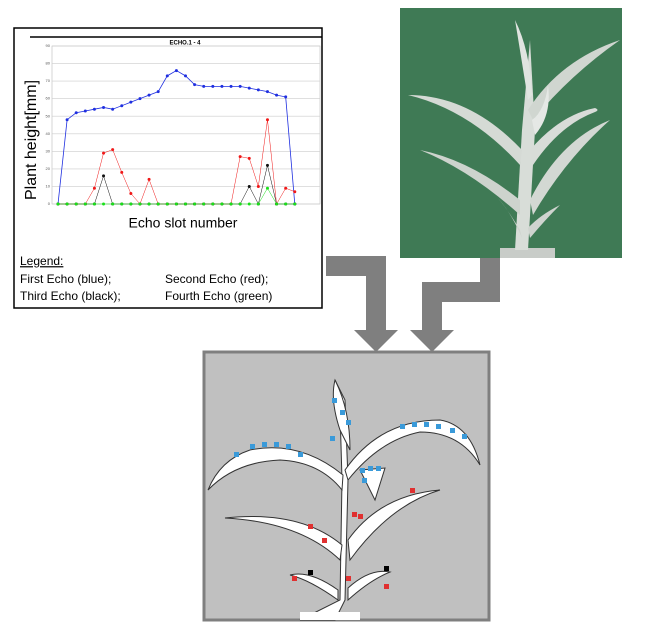  What do you see at coordinates (70, 296) in the screenshot?
I see `legend-item: Third Echo (black);` at bounding box center [70, 296].